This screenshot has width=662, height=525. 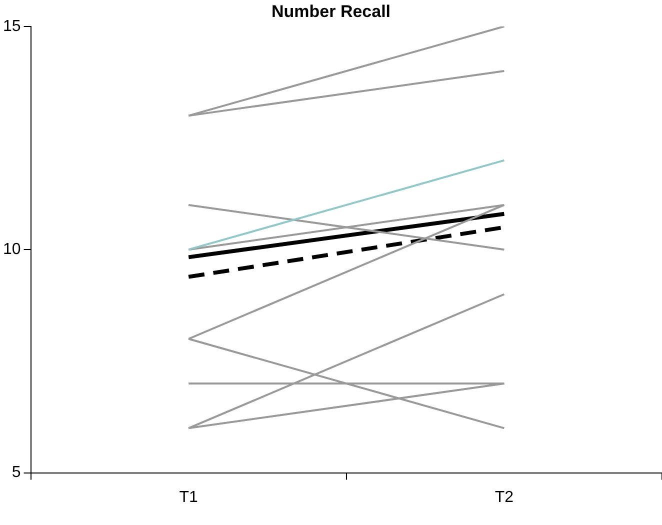 What do you see at coordinates (16, 473) in the screenshot?
I see `y-tick-label: 5` at bounding box center [16, 473].